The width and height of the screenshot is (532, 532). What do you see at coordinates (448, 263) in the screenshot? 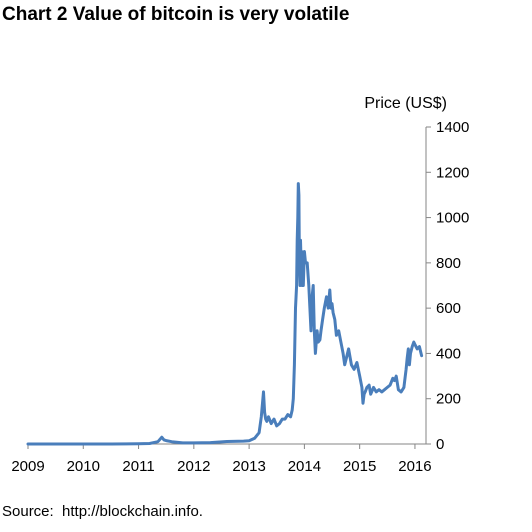
I see `y-tick-label: 800` at bounding box center [448, 263].